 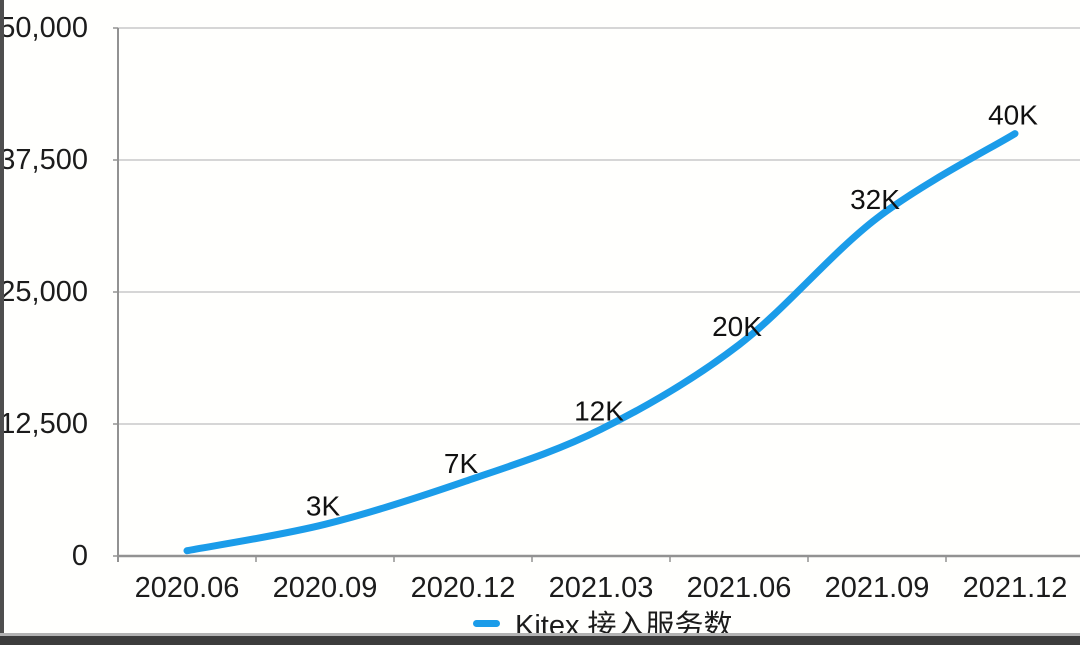 I want to click on data-point-label: 7K, so click(x=461, y=463).